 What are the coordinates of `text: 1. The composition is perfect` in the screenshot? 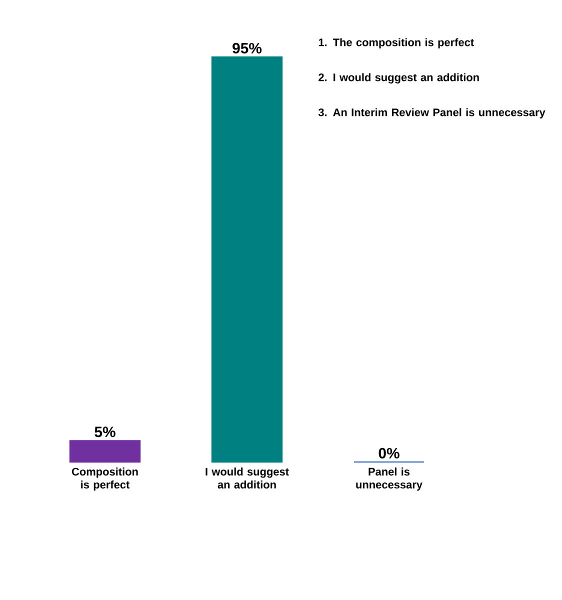 It's located at (396, 43).